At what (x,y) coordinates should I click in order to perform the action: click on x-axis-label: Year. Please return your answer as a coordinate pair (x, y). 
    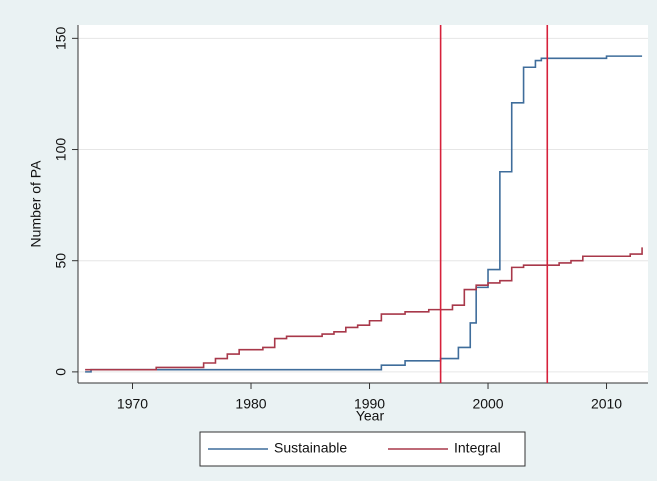
    Looking at the image, I should click on (370, 416).